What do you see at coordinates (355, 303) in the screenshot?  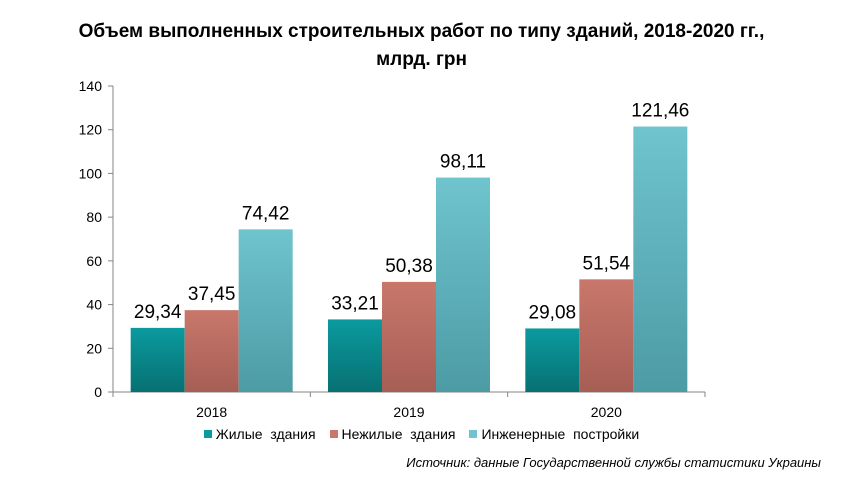 I see `data-label: 33,21` at bounding box center [355, 303].